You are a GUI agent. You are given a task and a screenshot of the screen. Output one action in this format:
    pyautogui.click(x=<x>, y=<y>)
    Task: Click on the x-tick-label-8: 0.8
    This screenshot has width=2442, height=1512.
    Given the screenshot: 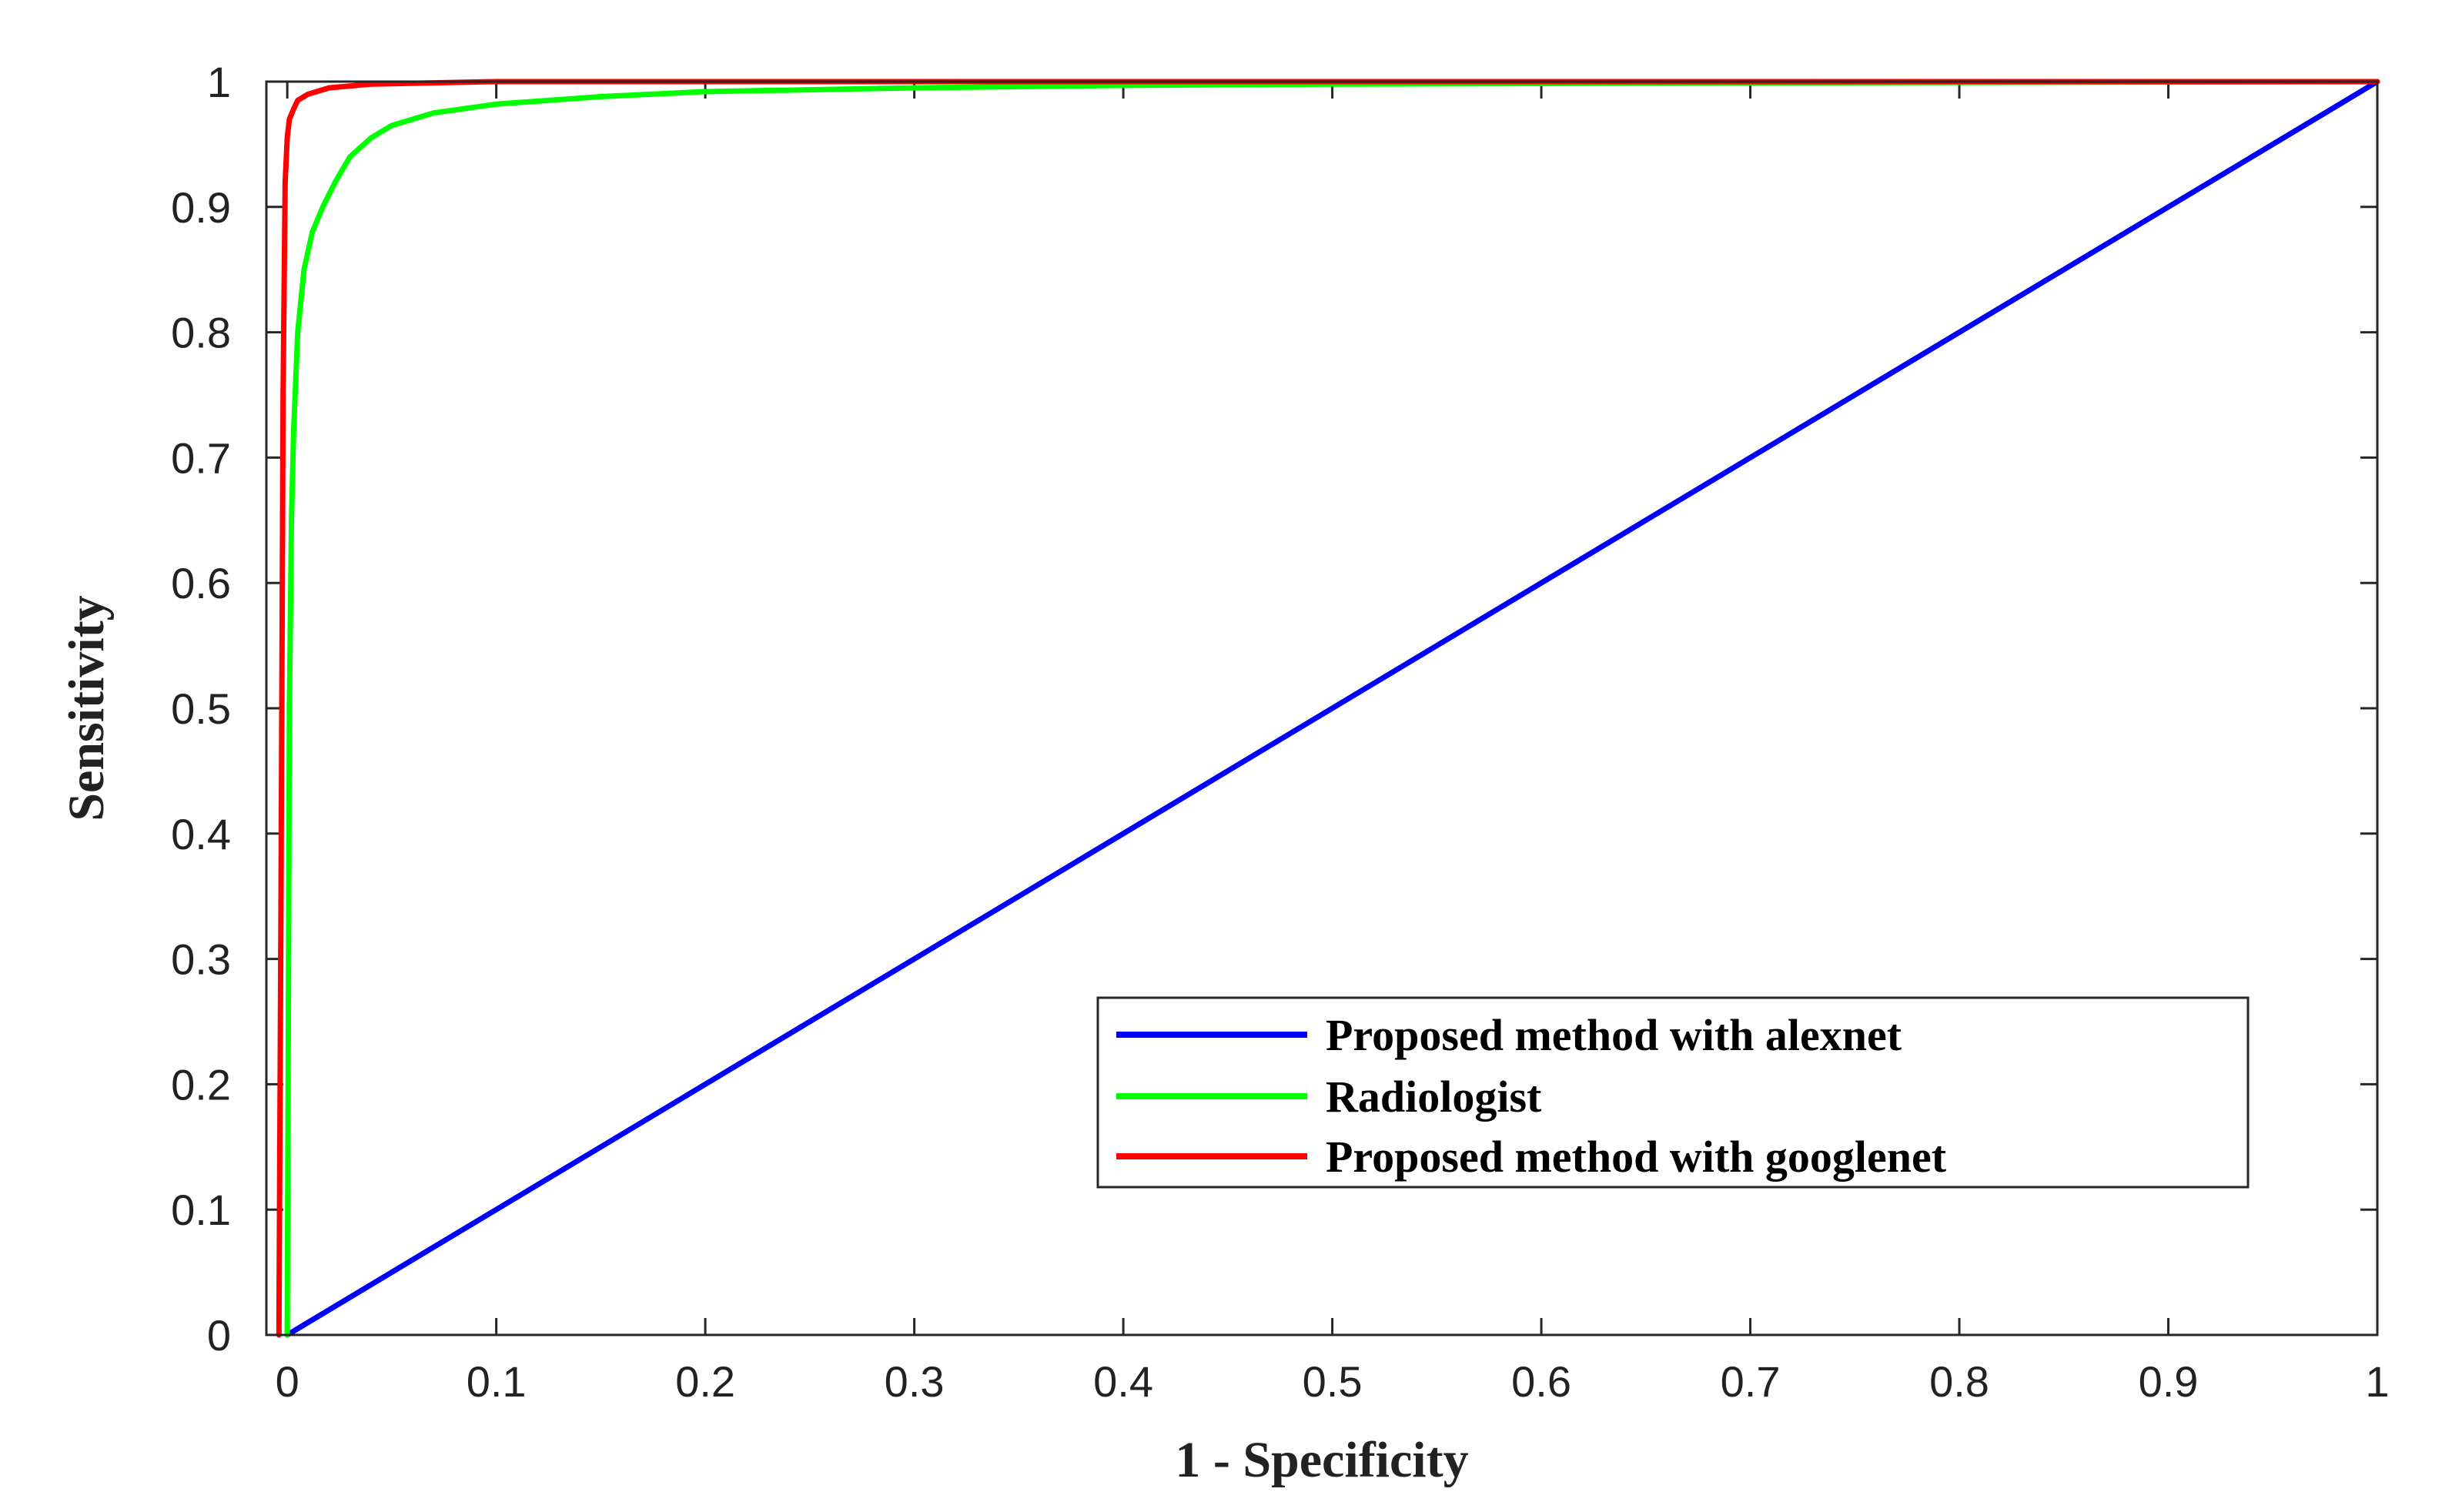 What is the action you would take?
    pyautogui.click(x=1959, y=1381)
    